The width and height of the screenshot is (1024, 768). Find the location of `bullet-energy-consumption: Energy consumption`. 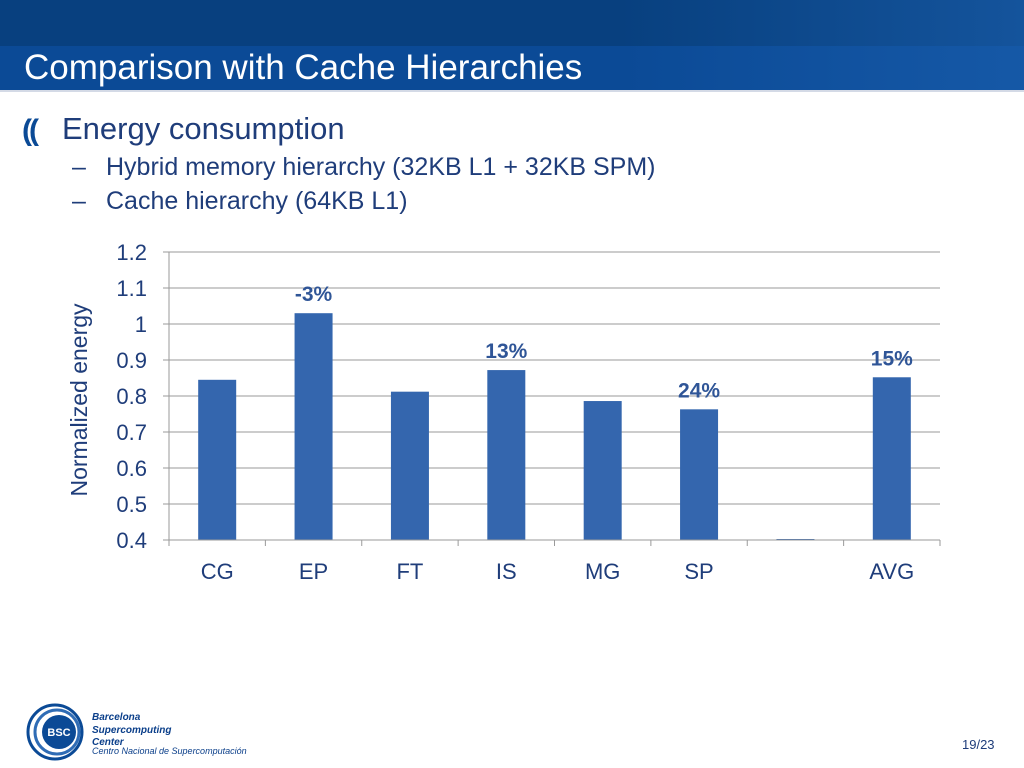

bullet-energy-consumption: Energy consumption is located at coordinates (203, 128).